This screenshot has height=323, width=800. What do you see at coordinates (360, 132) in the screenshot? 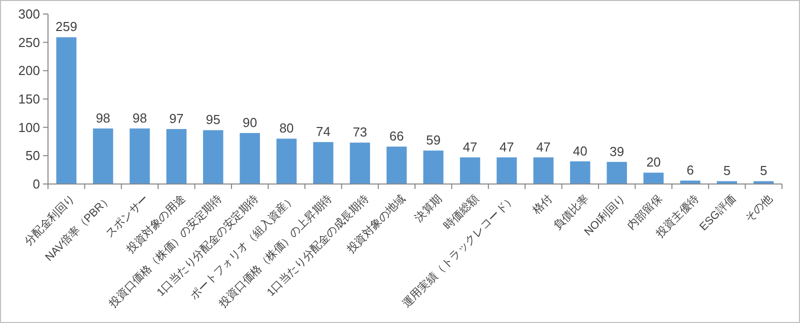
I see `data-label: 73` at bounding box center [360, 132].